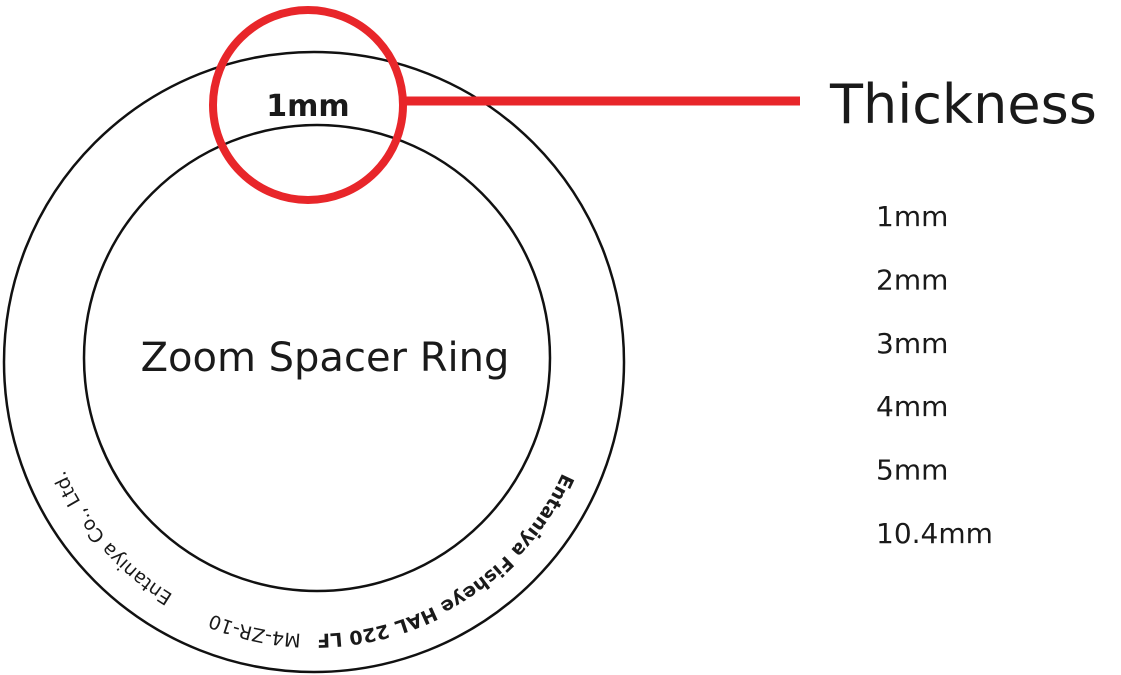 This screenshot has width=1121, height=675. I want to click on ring-text: Entaniya Fisheye HAL 220 LF, so click(447, 561).